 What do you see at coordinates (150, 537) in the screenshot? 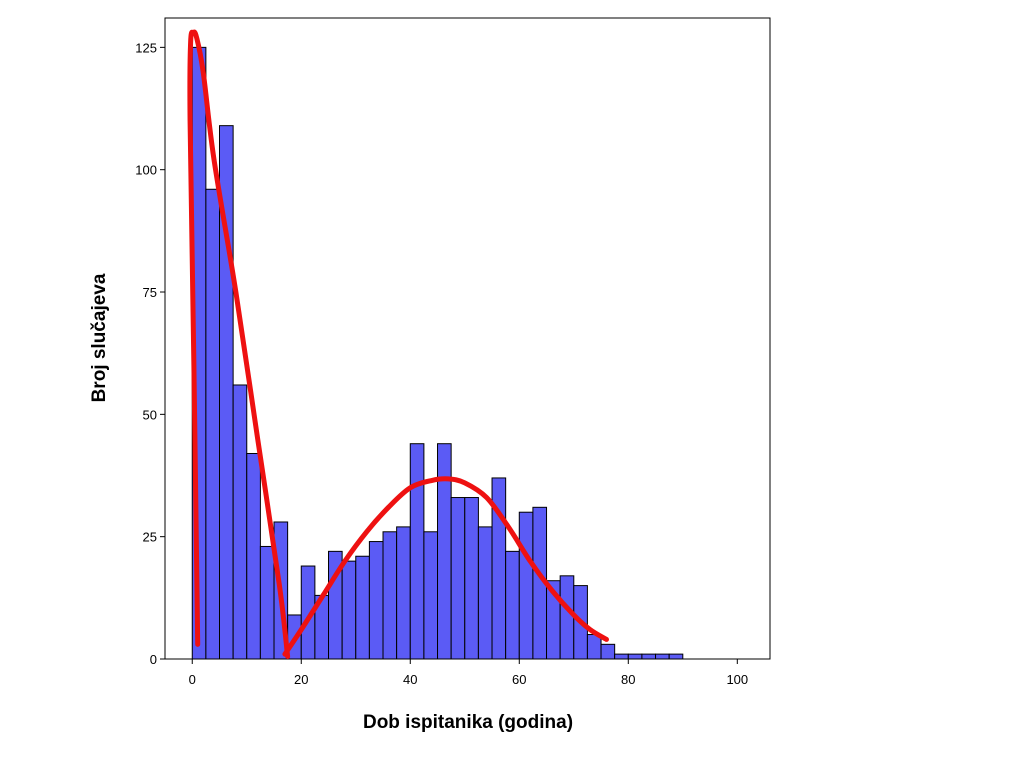
I see `y-tick-label-25: 25` at bounding box center [150, 537].